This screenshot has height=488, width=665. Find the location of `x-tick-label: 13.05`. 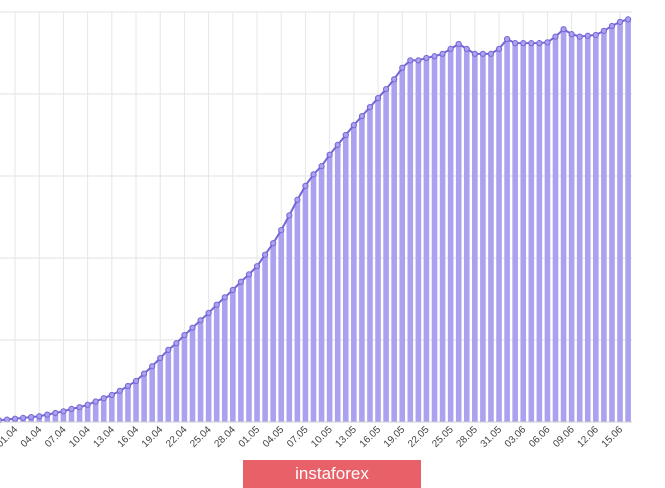

x-tick-label: 13.05 is located at coordinates (346, 437).